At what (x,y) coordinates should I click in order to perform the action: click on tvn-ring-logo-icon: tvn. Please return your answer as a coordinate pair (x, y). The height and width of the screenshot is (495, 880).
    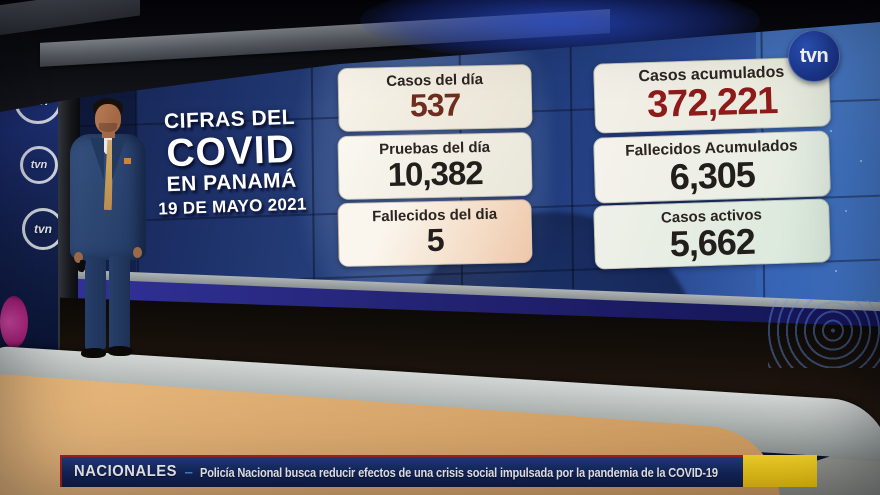
    Looking at the image, I should click on (39, 165).